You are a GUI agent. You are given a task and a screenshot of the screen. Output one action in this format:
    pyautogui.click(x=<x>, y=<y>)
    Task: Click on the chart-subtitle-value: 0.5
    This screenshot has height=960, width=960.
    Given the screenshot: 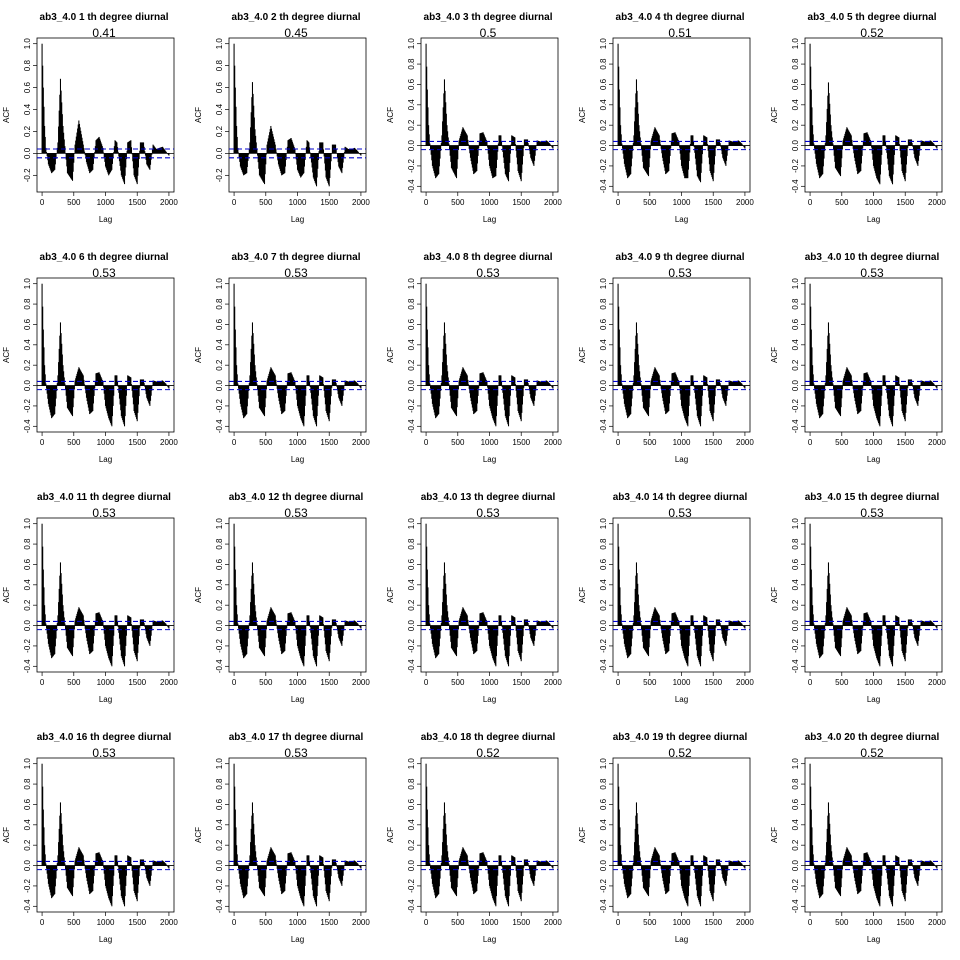 What is the action you would take?
    pyautogui.click(x=488, y=33)
    